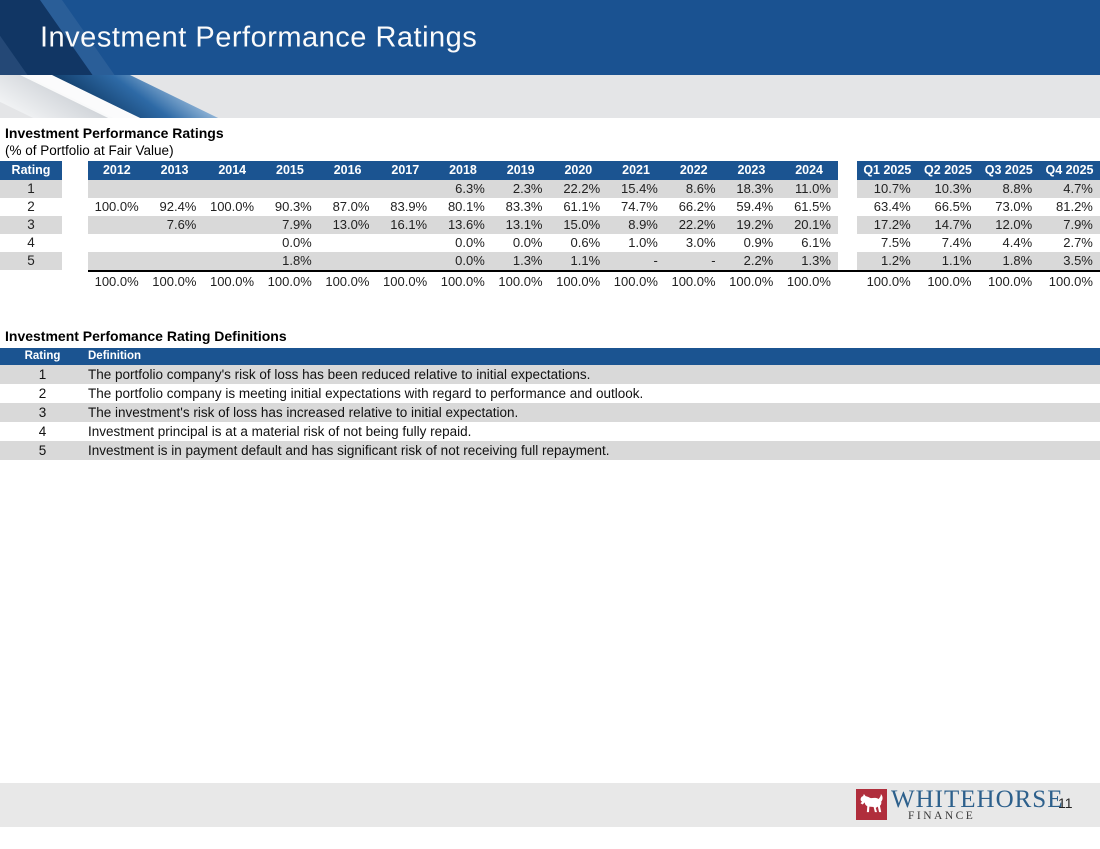 The height and width of the screenshot is (849, 1100). Describe the element at coordinates (636, 189) in the screenshot. I see `year-value-cell: 15.4%` at that location.